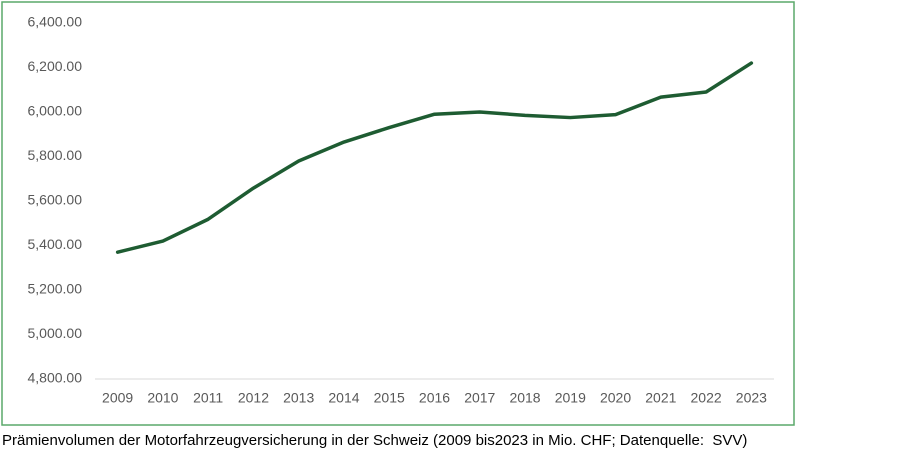 This screenshot has width=900, height=462. What do you see at coordinates (55, 22) in the screenshot?
I see `y-tick-label: 6,400.00` at bounding box center [55, 22].